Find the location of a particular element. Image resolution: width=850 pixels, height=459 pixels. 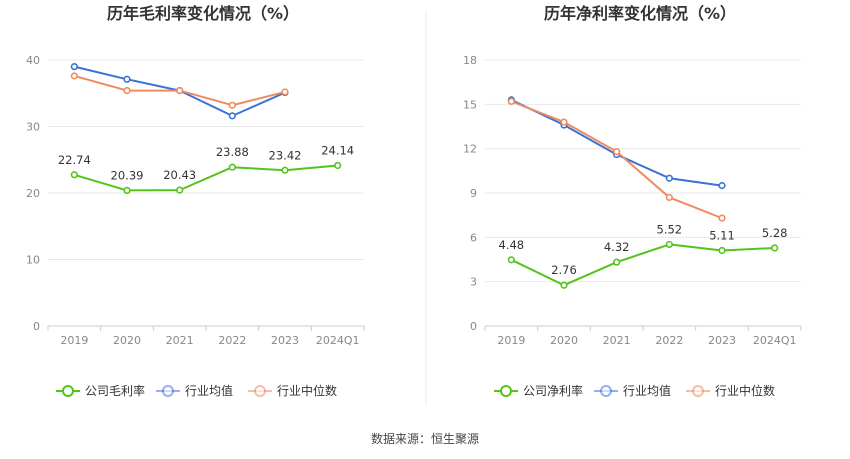

legend-item-company: 公司净利率 is located at coordinates (538, 390).